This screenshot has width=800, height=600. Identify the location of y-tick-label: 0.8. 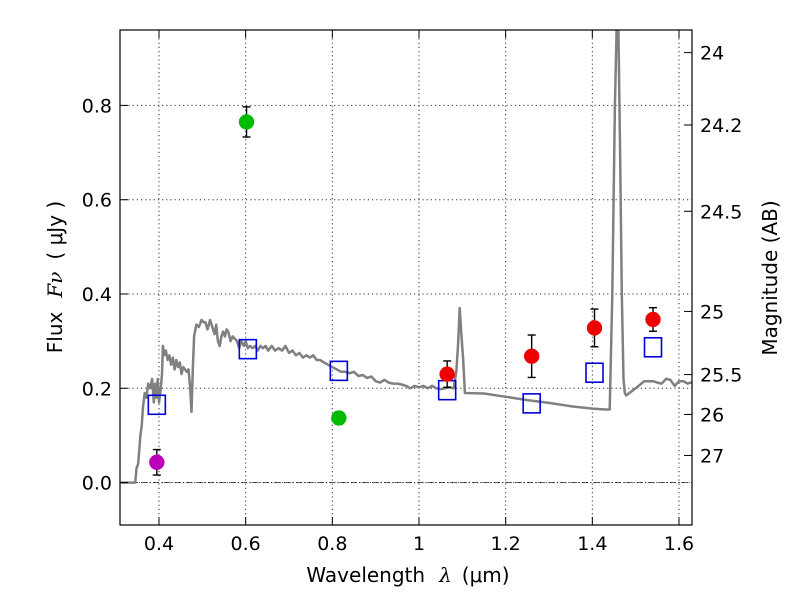
(97, 106).